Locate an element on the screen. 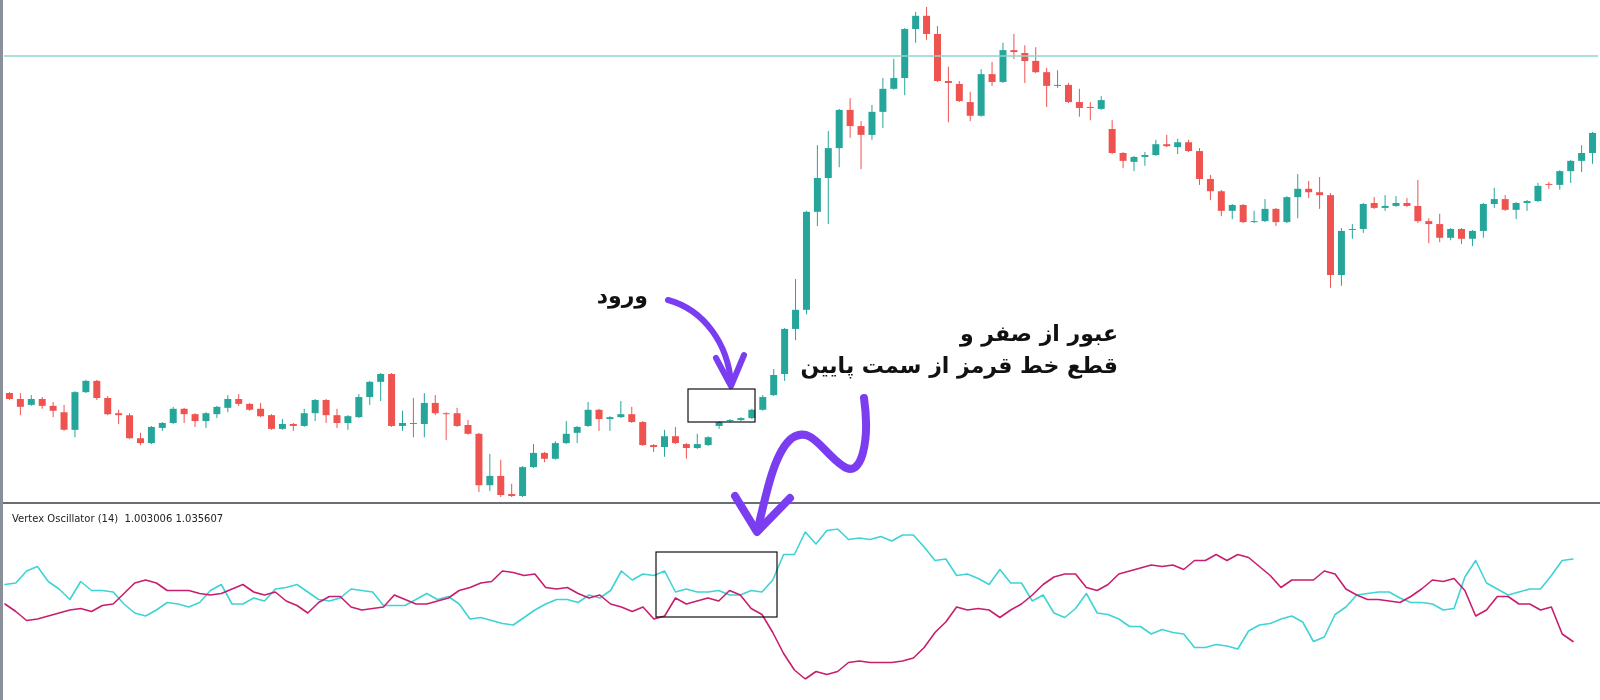 The image size is (1600, 700). annotation: عبور از صفر و قطع خط قرمز از سمت پایین is located at coordinates (959, 350).